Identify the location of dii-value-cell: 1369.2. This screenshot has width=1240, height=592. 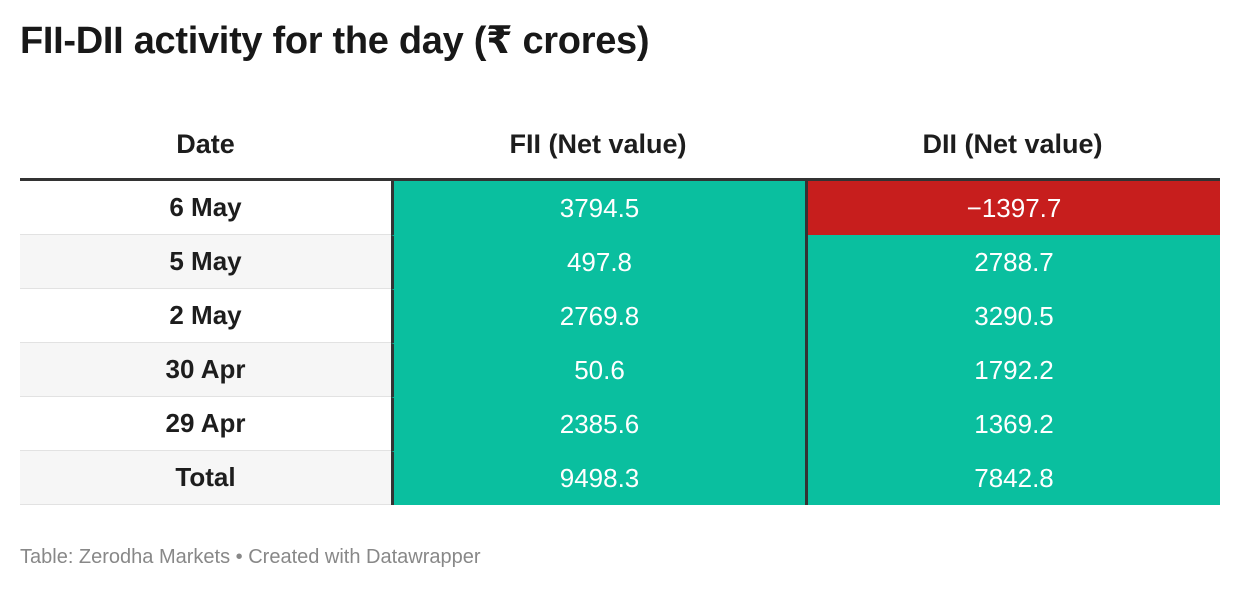
(1012, 424).